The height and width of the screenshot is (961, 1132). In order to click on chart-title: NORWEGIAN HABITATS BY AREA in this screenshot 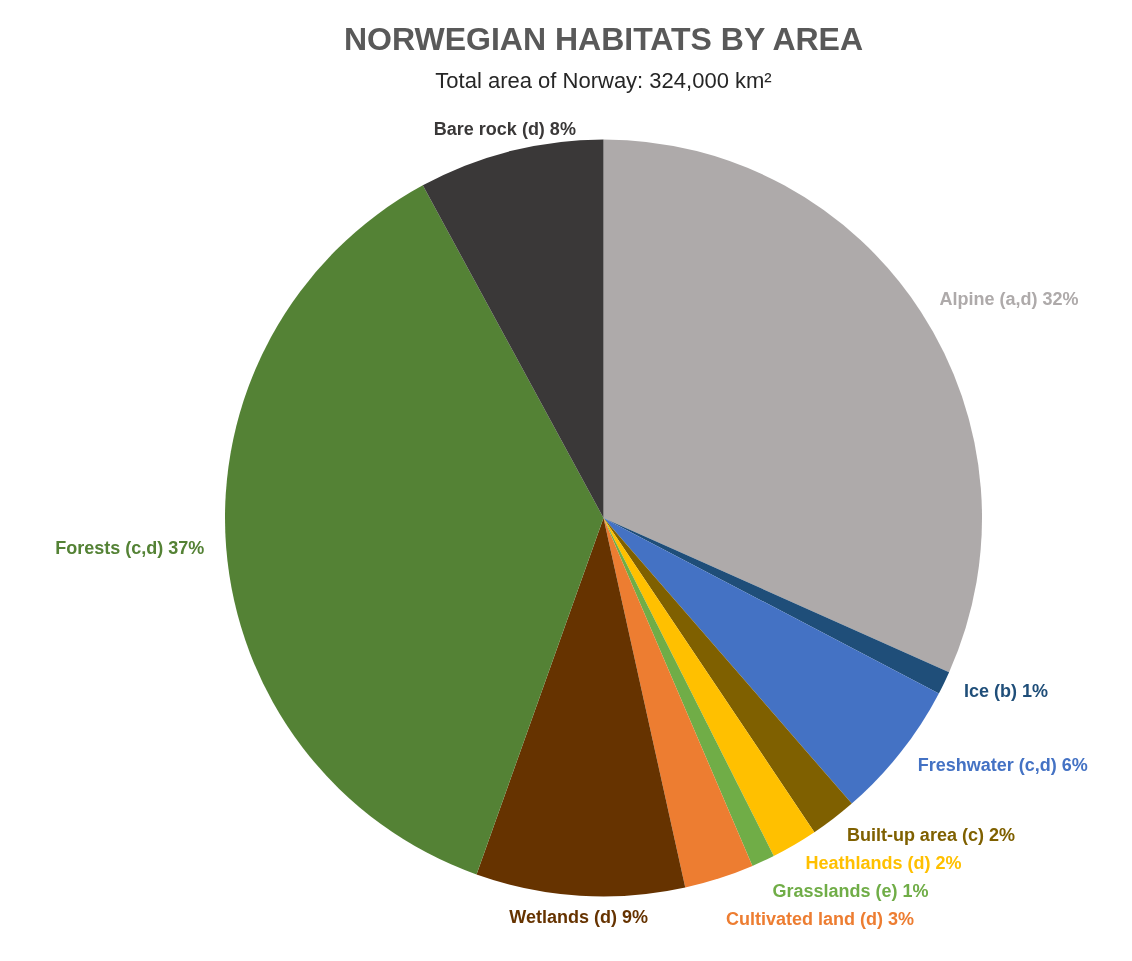, I will do `click(603, 39)`.